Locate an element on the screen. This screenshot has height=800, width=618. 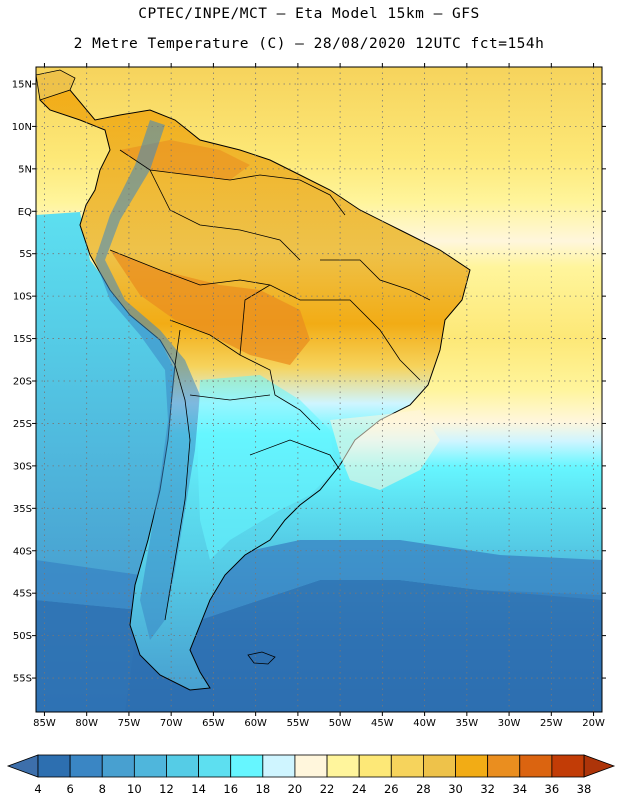
colorbar-label: 16 is located at coordinates (230, 789).